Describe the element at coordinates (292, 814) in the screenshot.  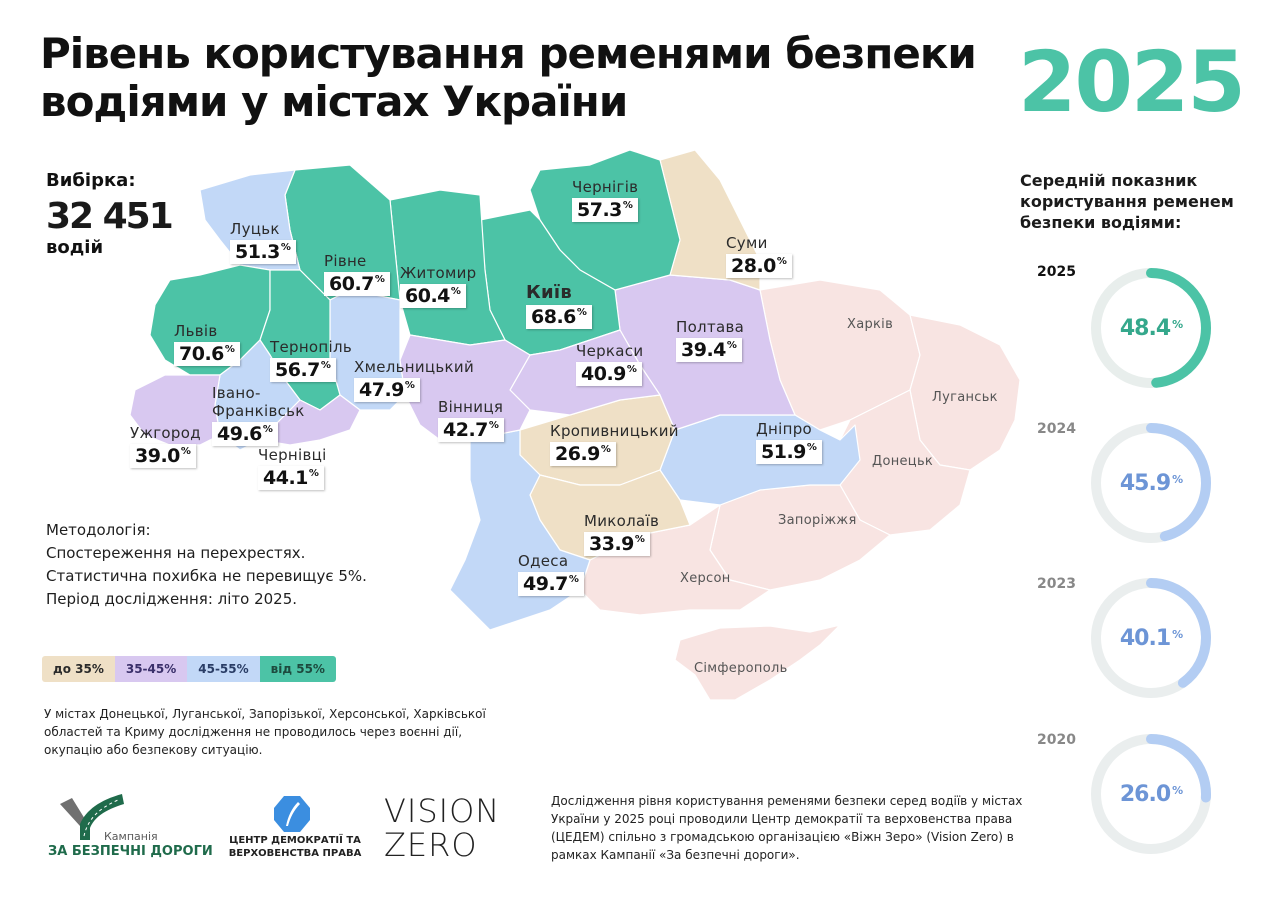
I see `cedem-feather-icon` at that location.